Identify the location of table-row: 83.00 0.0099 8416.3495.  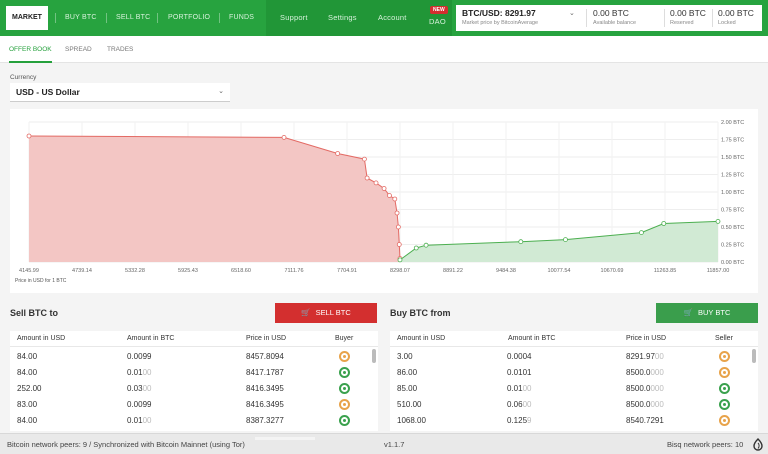
(194, 405).